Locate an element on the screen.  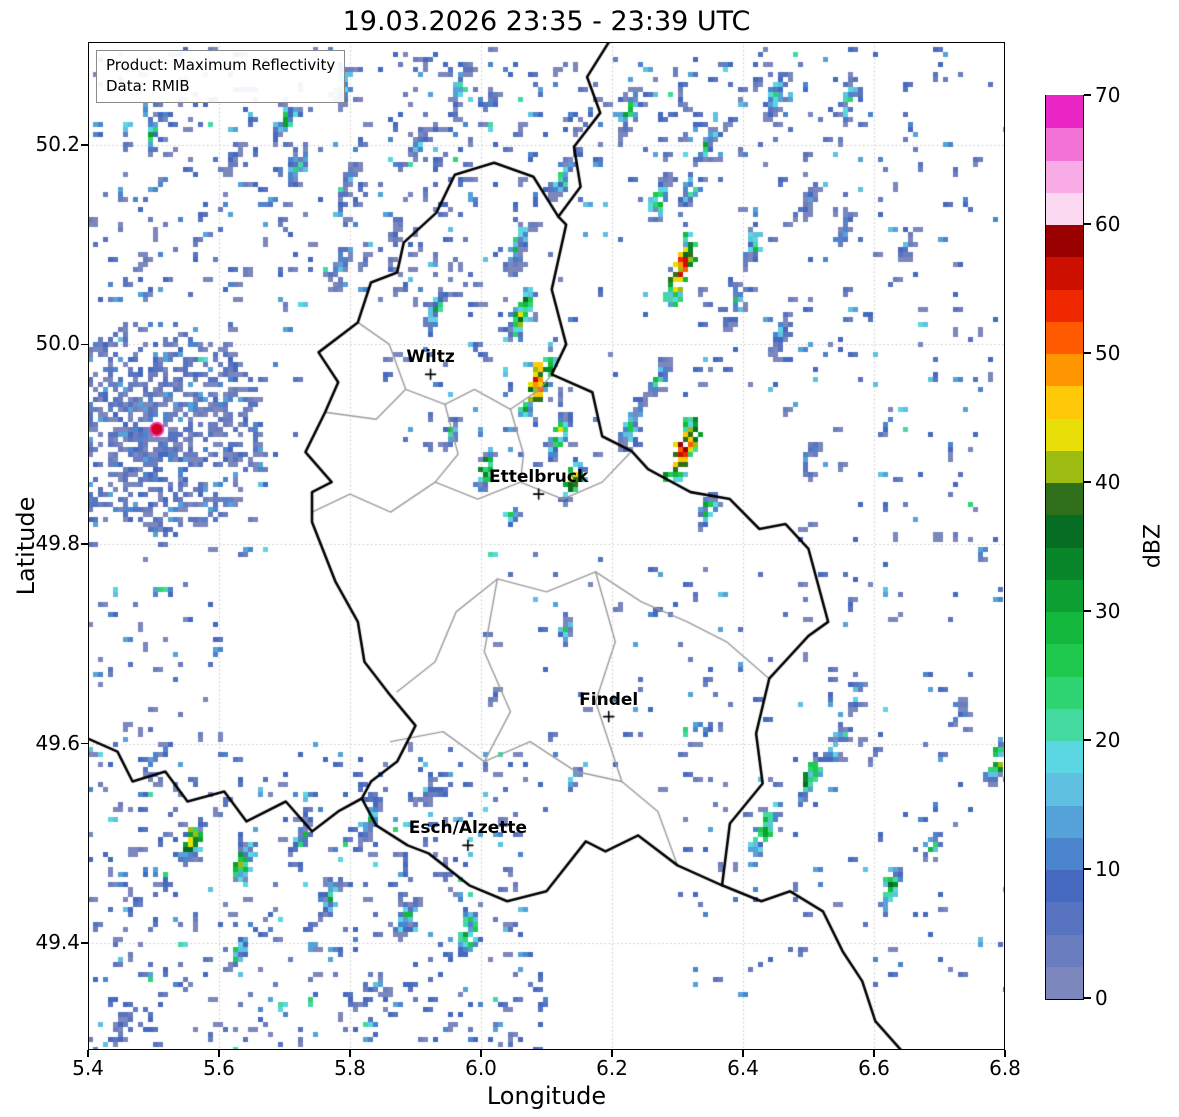
x-axis-label: Longitude is located at coordinates (546, 1096).